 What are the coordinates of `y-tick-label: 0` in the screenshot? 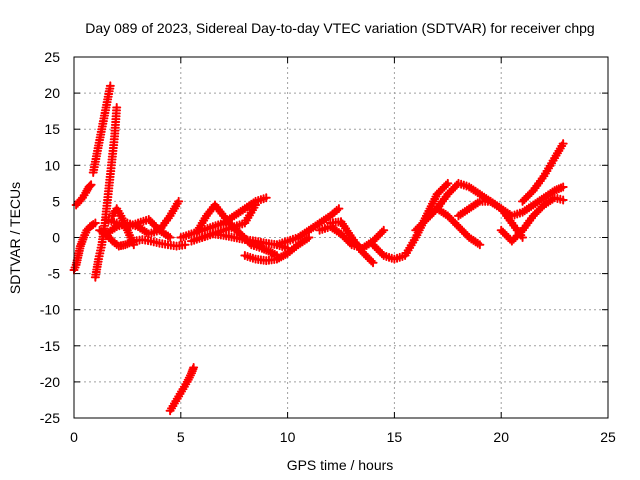 It's located at (56, 238).